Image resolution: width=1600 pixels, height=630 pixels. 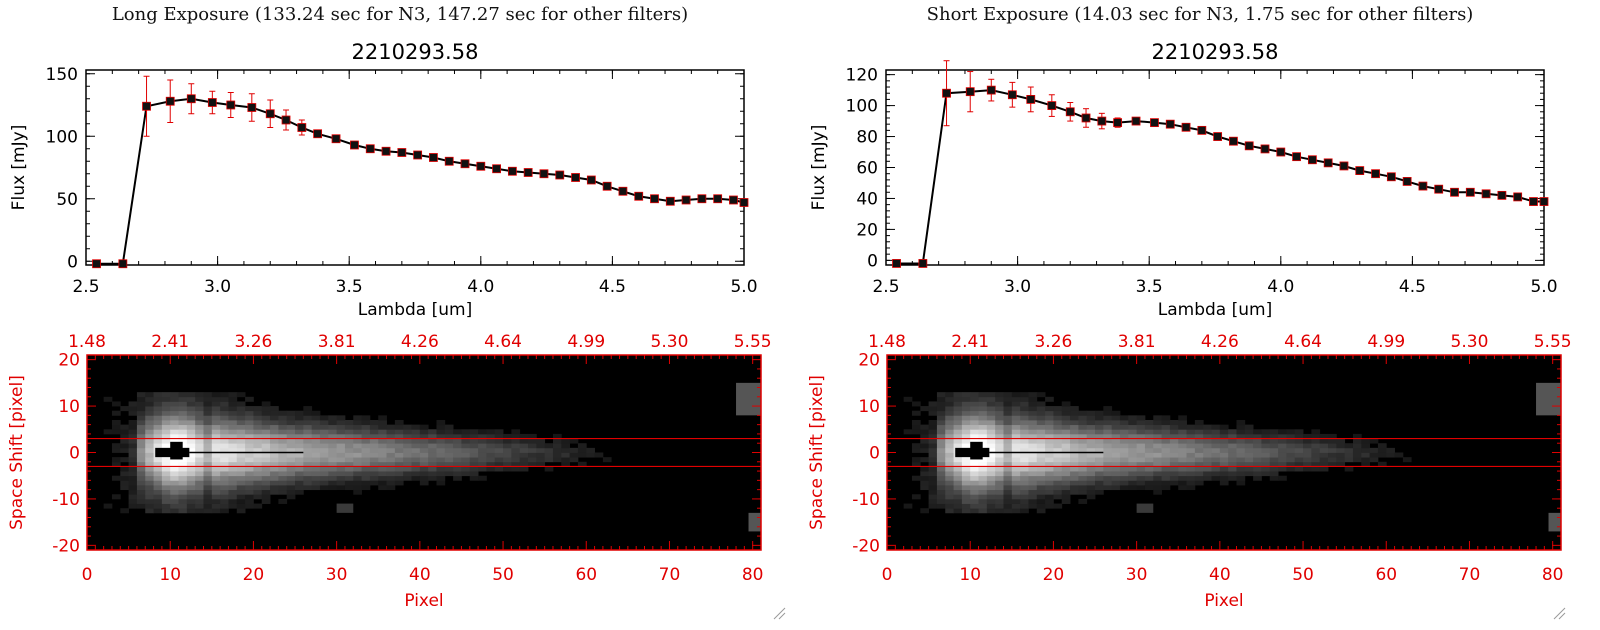 I want to click on top-x-tick-label: 5.55, so click(x=753, y=342).